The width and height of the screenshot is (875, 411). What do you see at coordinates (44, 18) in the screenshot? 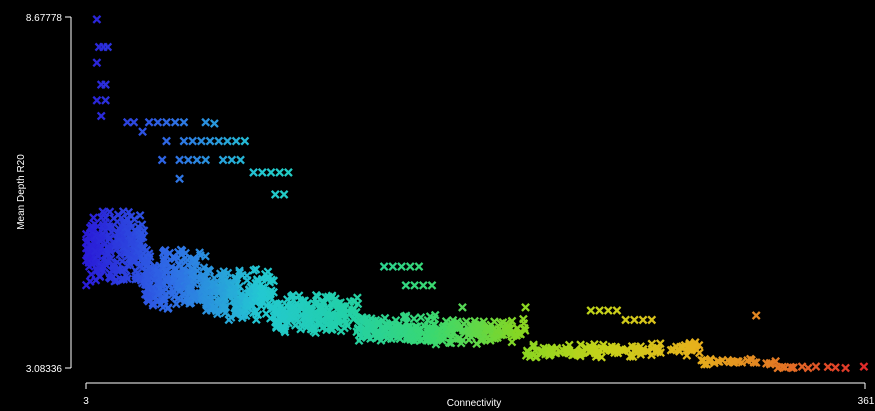
I see `y-tick-label-max: 8.67778` at bounding box center [44, 18].